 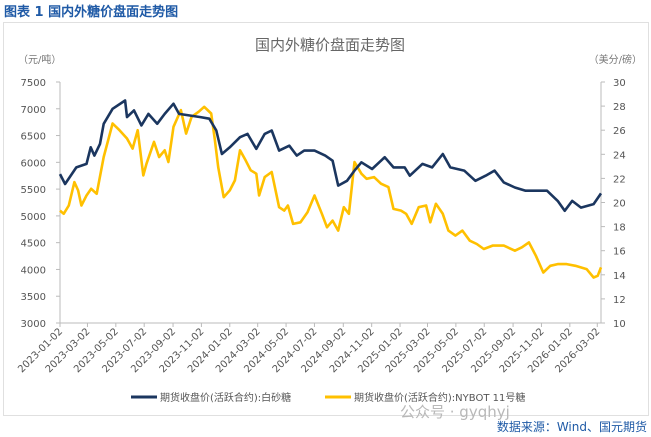 What do you see at coordinates (619, 276) in the screenshot?
I see `right-tick-label: 14` at bounding box center [619, 276].